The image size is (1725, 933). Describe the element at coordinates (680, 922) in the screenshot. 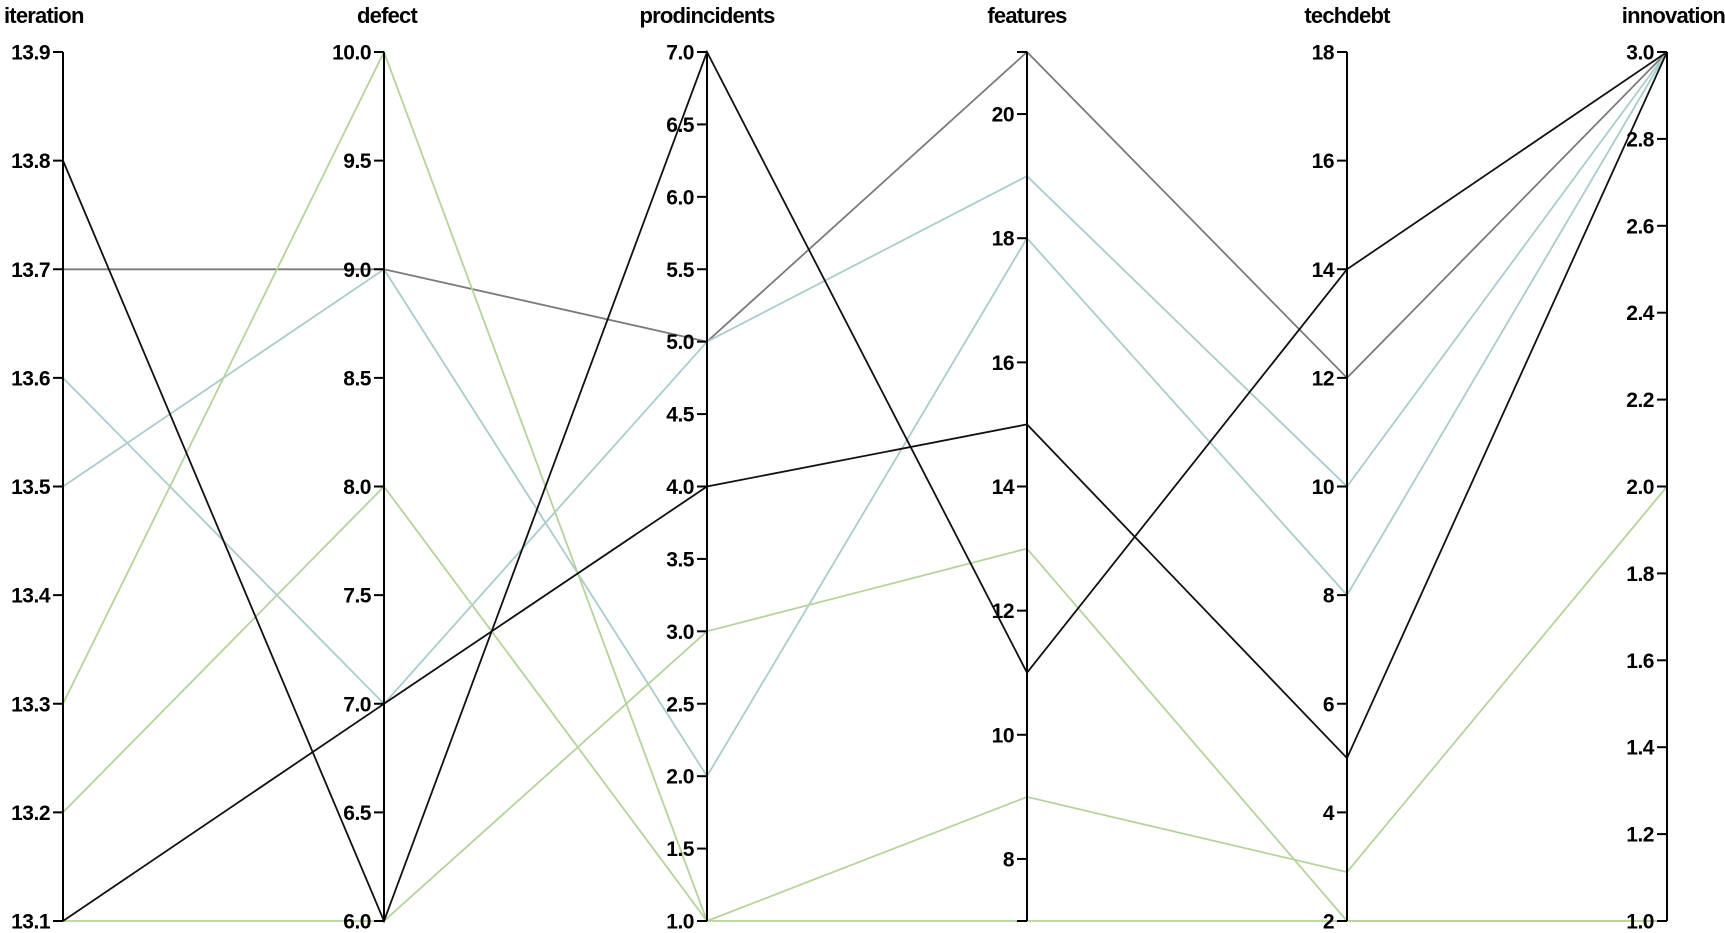

I see `tick-label-prodincidents-1: 1.0` at that location.